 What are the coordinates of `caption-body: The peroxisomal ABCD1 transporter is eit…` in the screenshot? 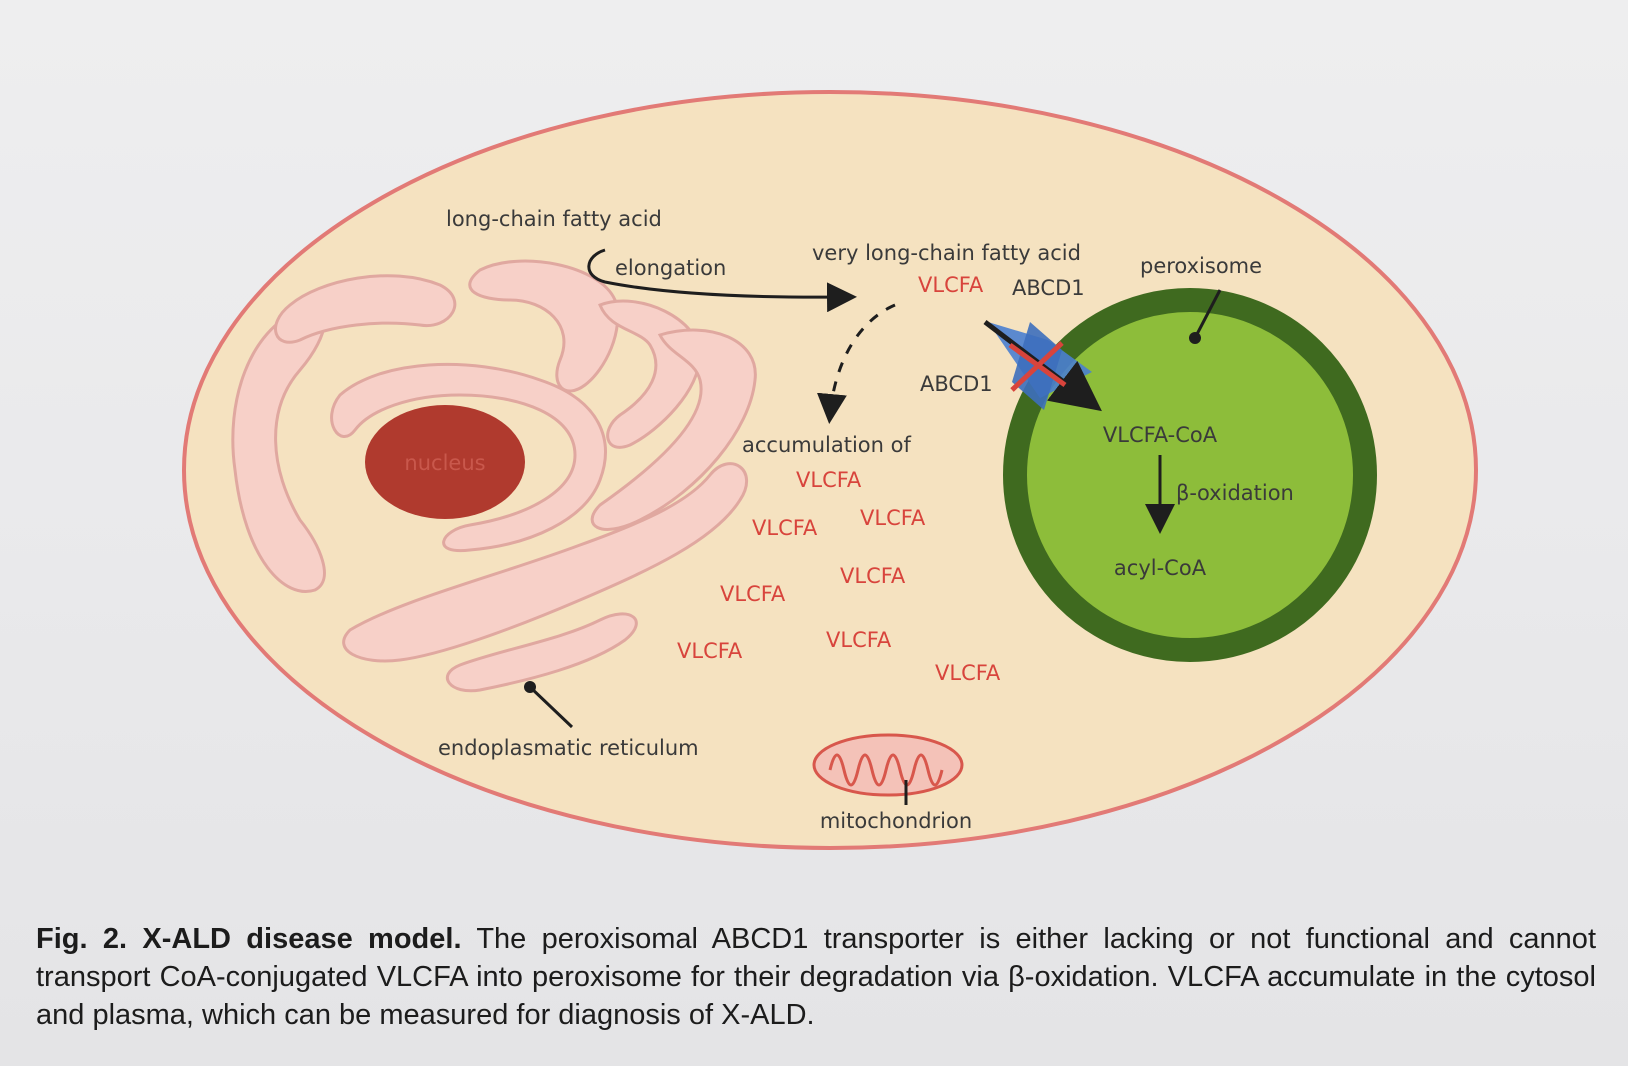 It's located at (816, 977).